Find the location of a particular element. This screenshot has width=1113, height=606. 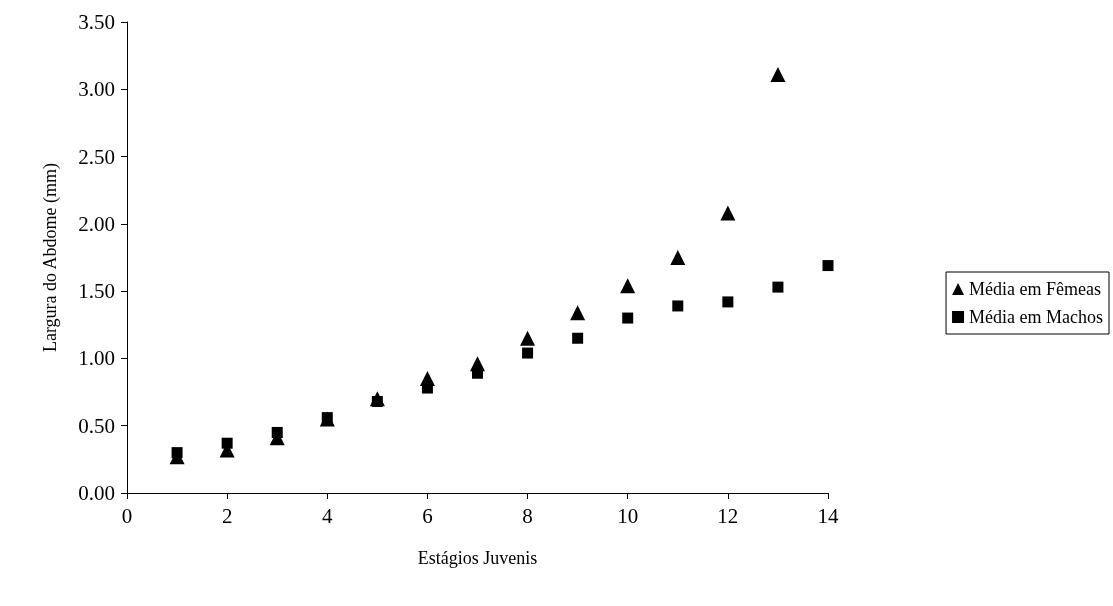

y-tick-label: 1.00 is located at coordinates (96, 358).